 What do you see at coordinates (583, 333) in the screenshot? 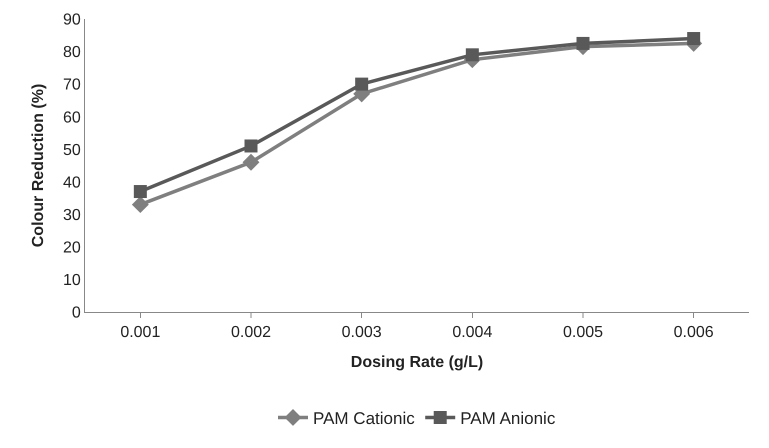
I see `x-tick-label: 0.005` at bounding box center [583, 333].